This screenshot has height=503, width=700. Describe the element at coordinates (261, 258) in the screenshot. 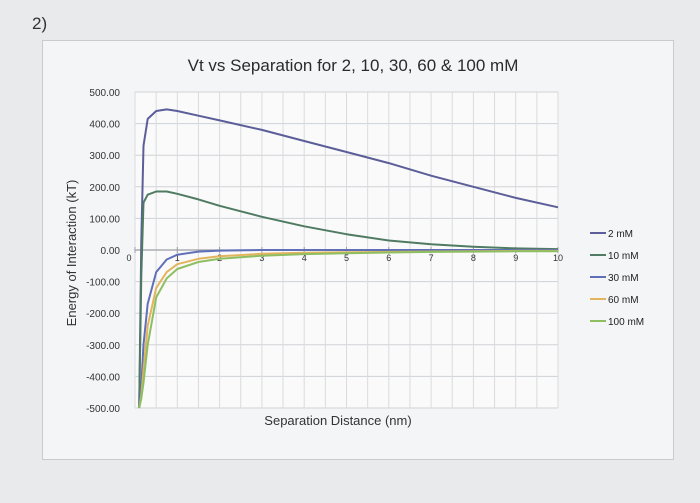

I see `x-tick-label: 3` at that location.